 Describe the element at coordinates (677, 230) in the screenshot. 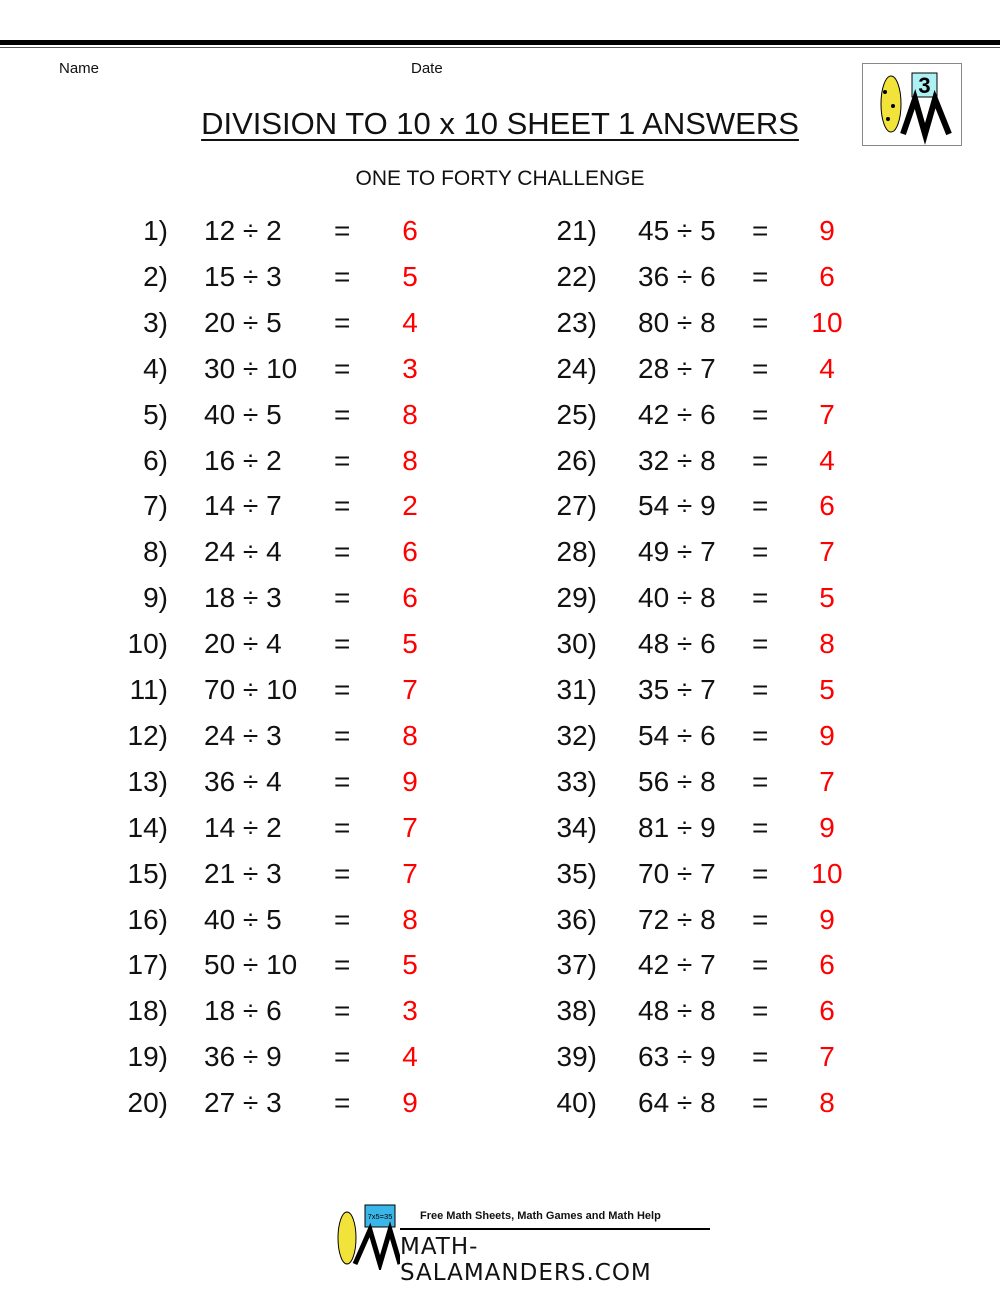

I see `problem-expression: 45 ÷ 5` at that location.